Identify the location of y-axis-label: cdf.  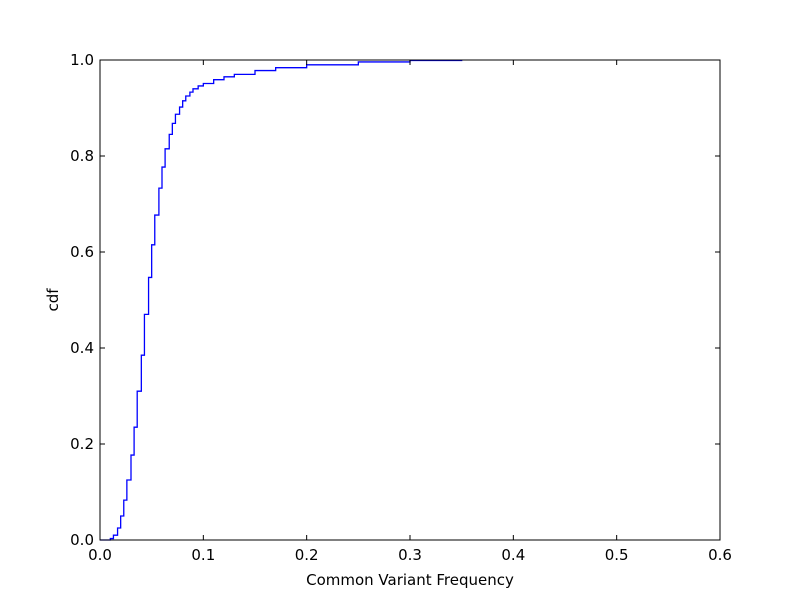
(53, 300).